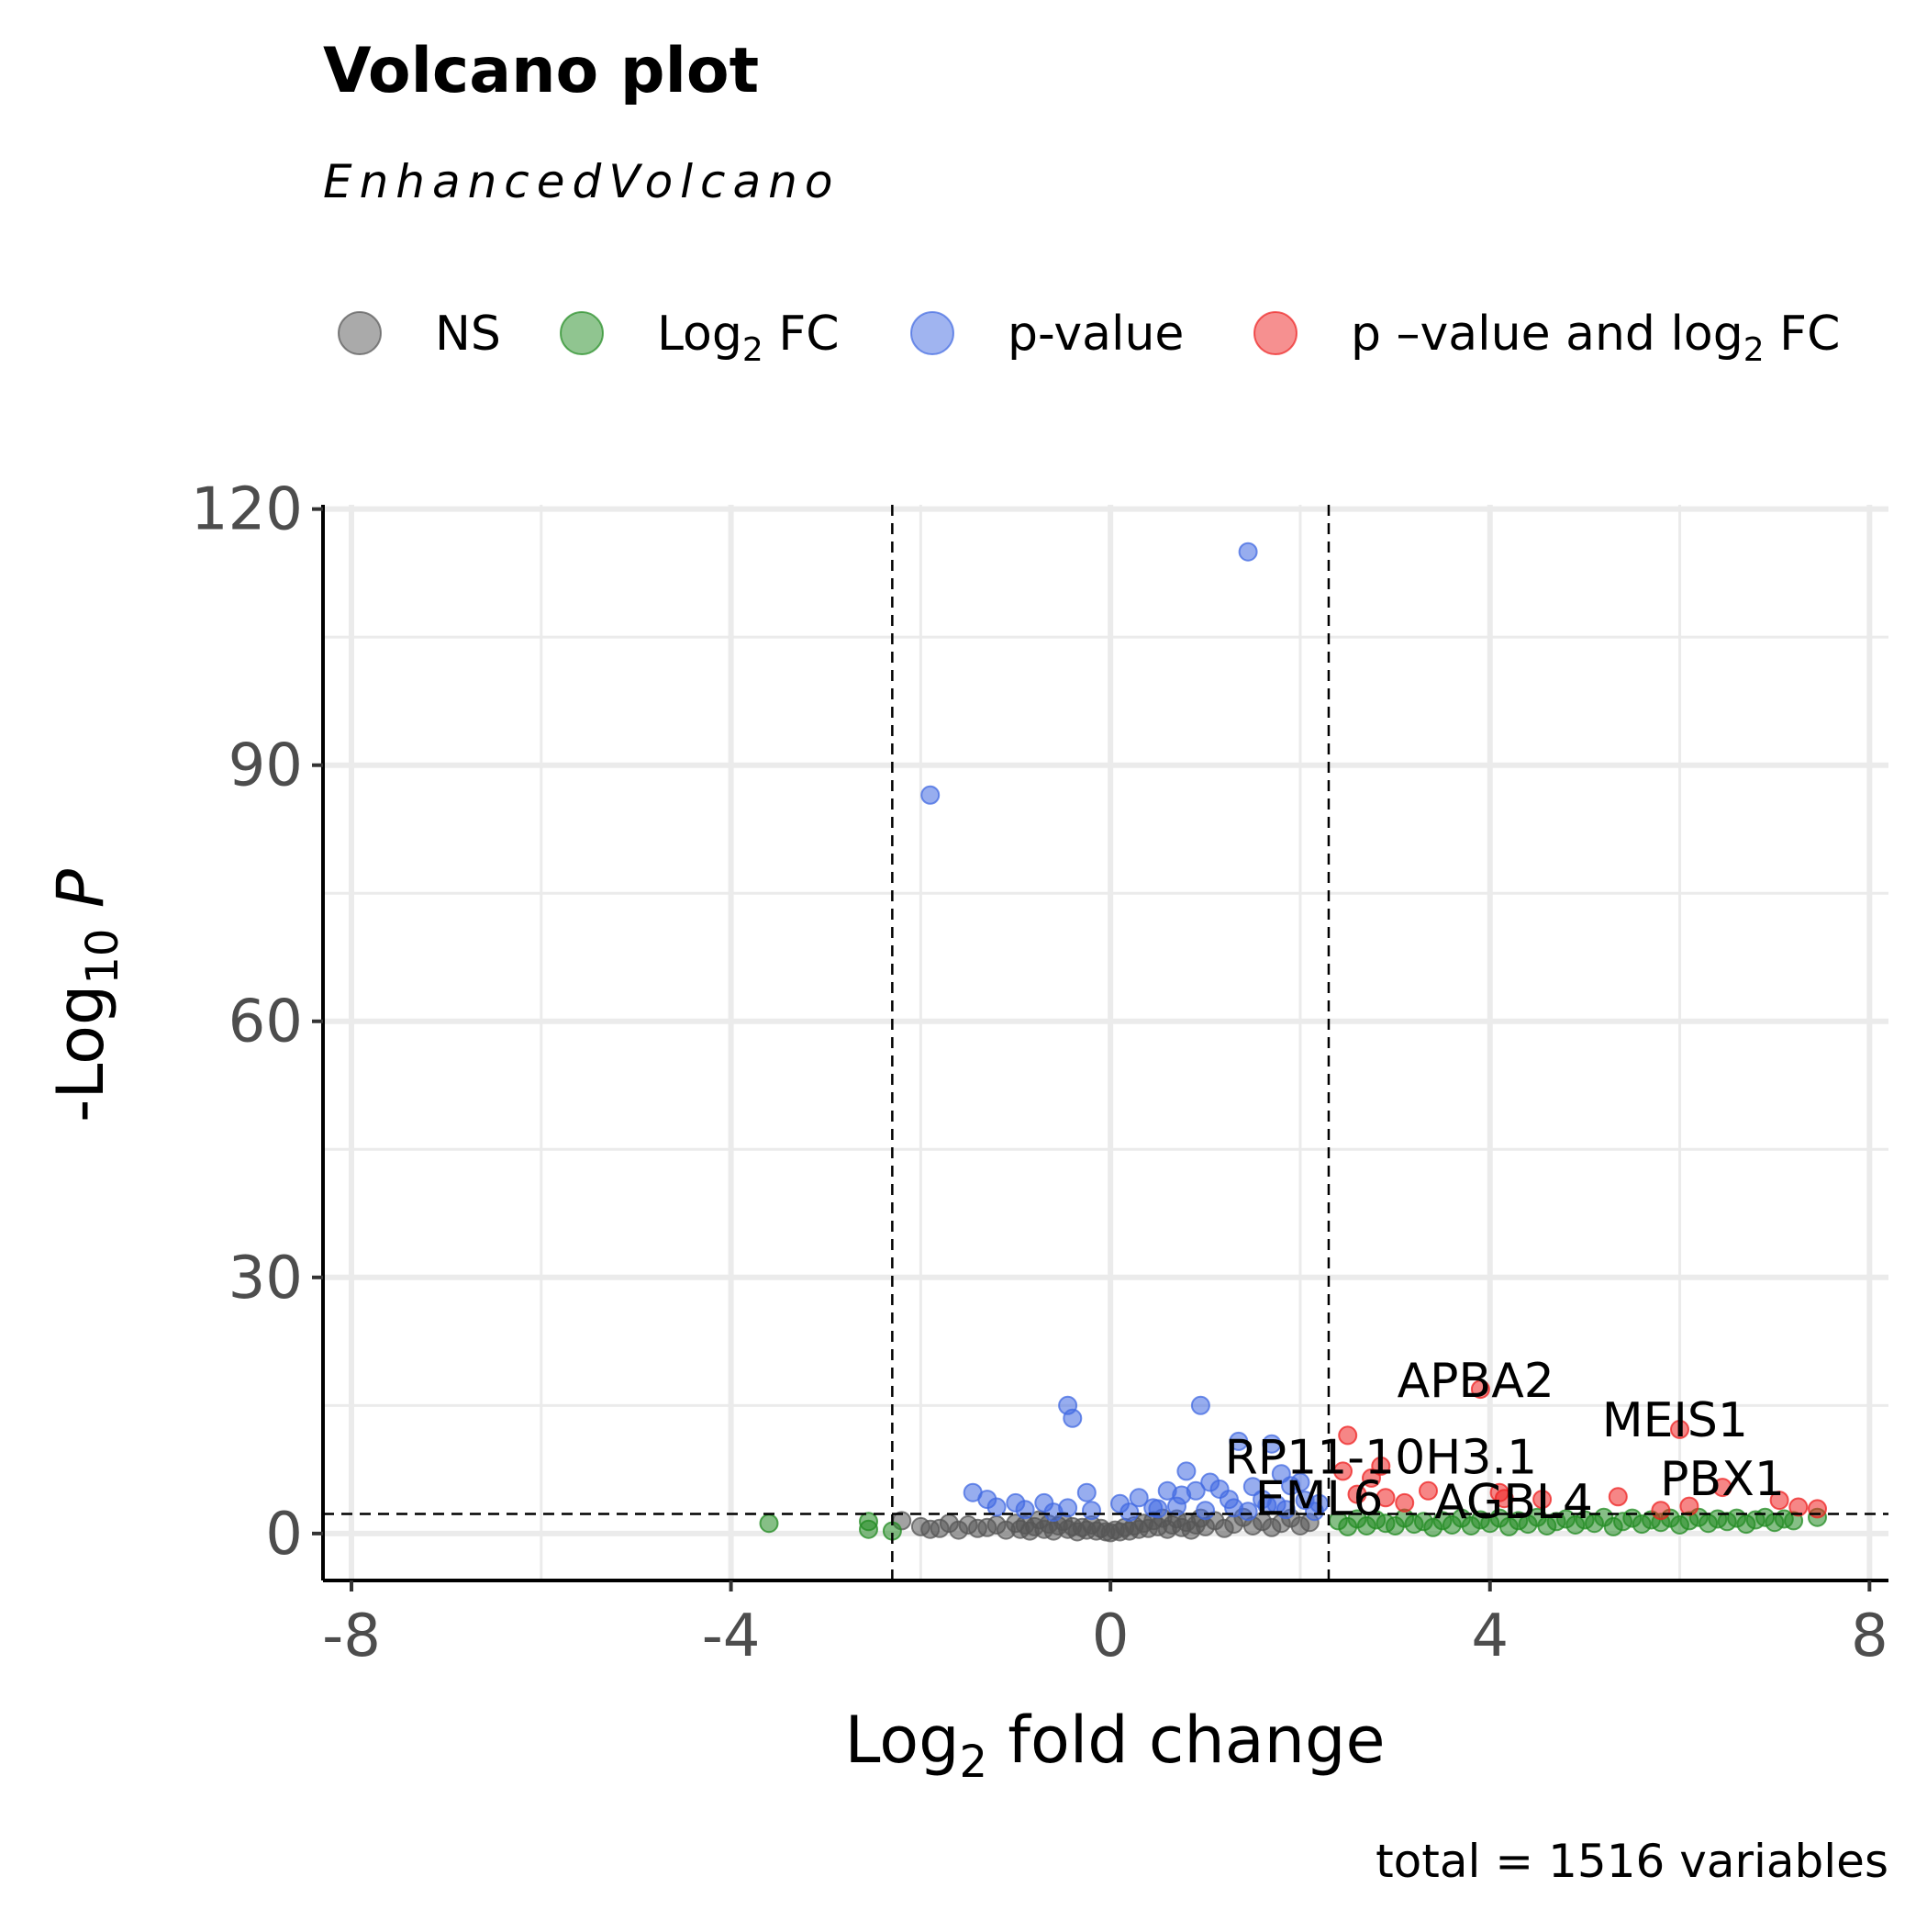 This screenshot has width=1927, height=1932. I want to click on legend-label-ns: NS, so click(468, 334).